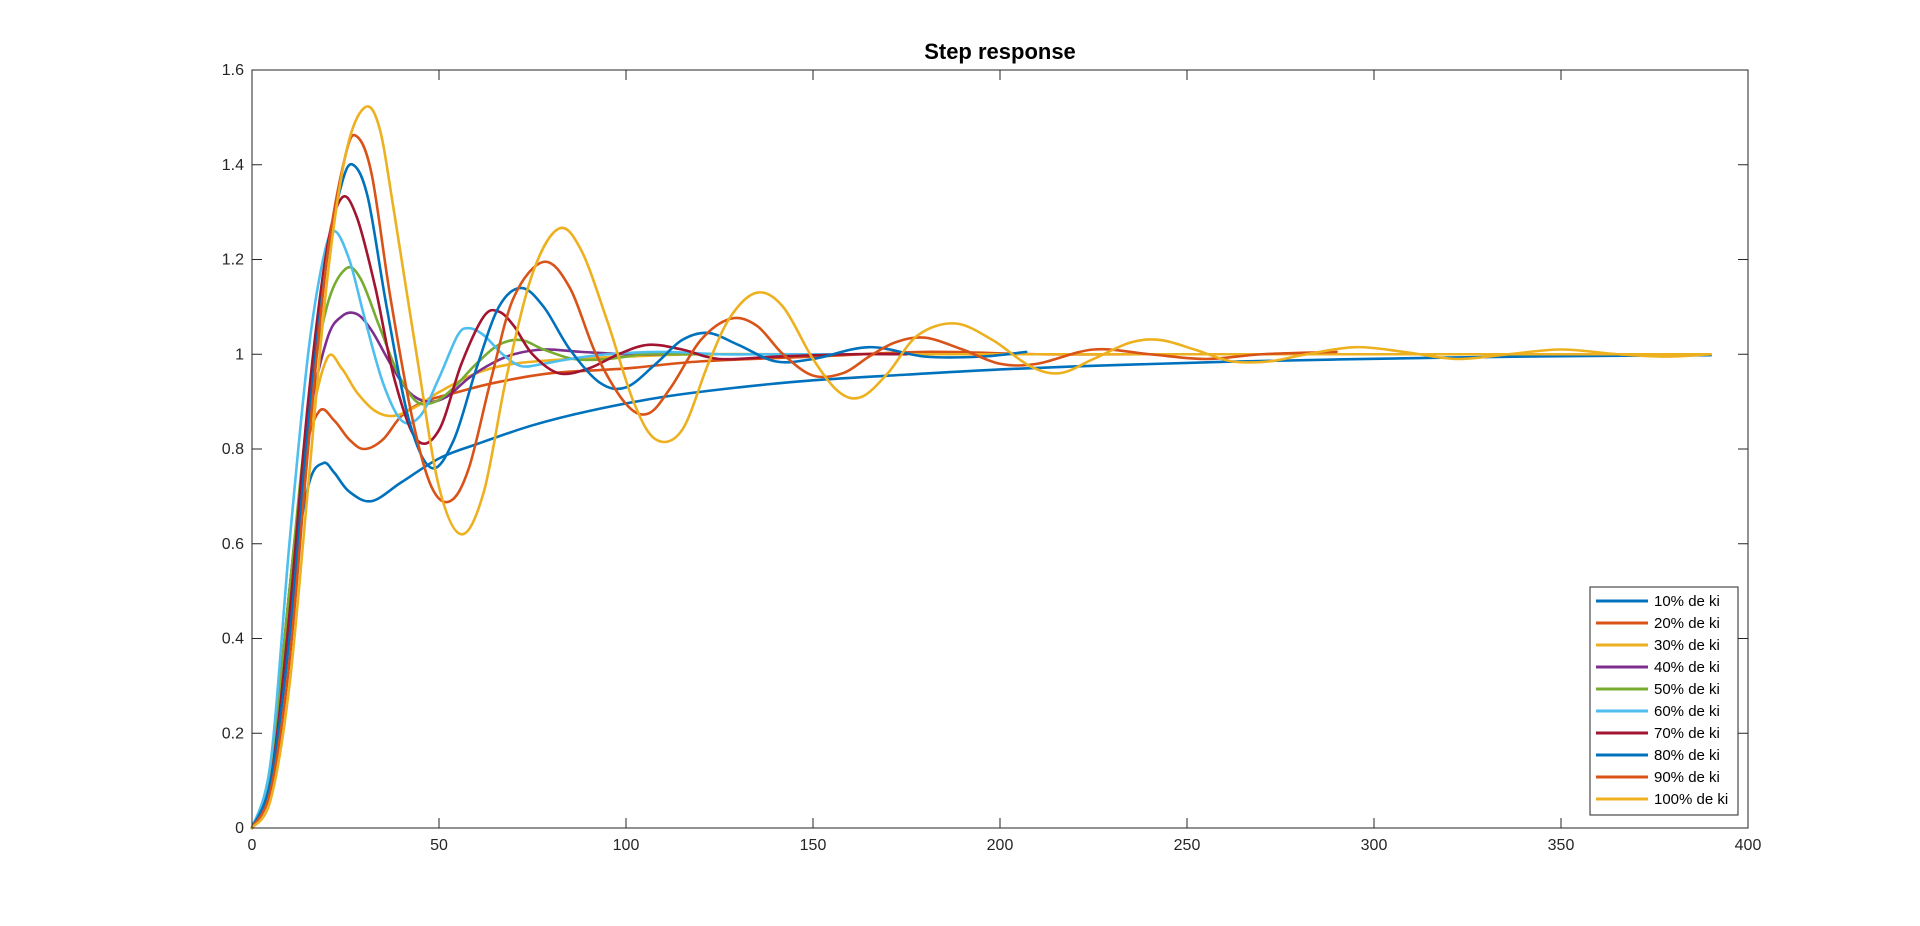  Describe the element at coordinates (1187, 845) in the screenshot. I see `x-tick-label: 250` at that location.